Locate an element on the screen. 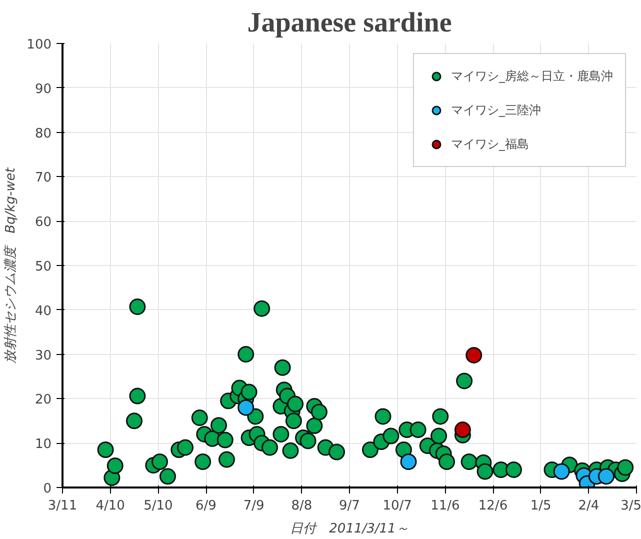  x-tick-label: 2/4 is located at coordinates (589, 506).